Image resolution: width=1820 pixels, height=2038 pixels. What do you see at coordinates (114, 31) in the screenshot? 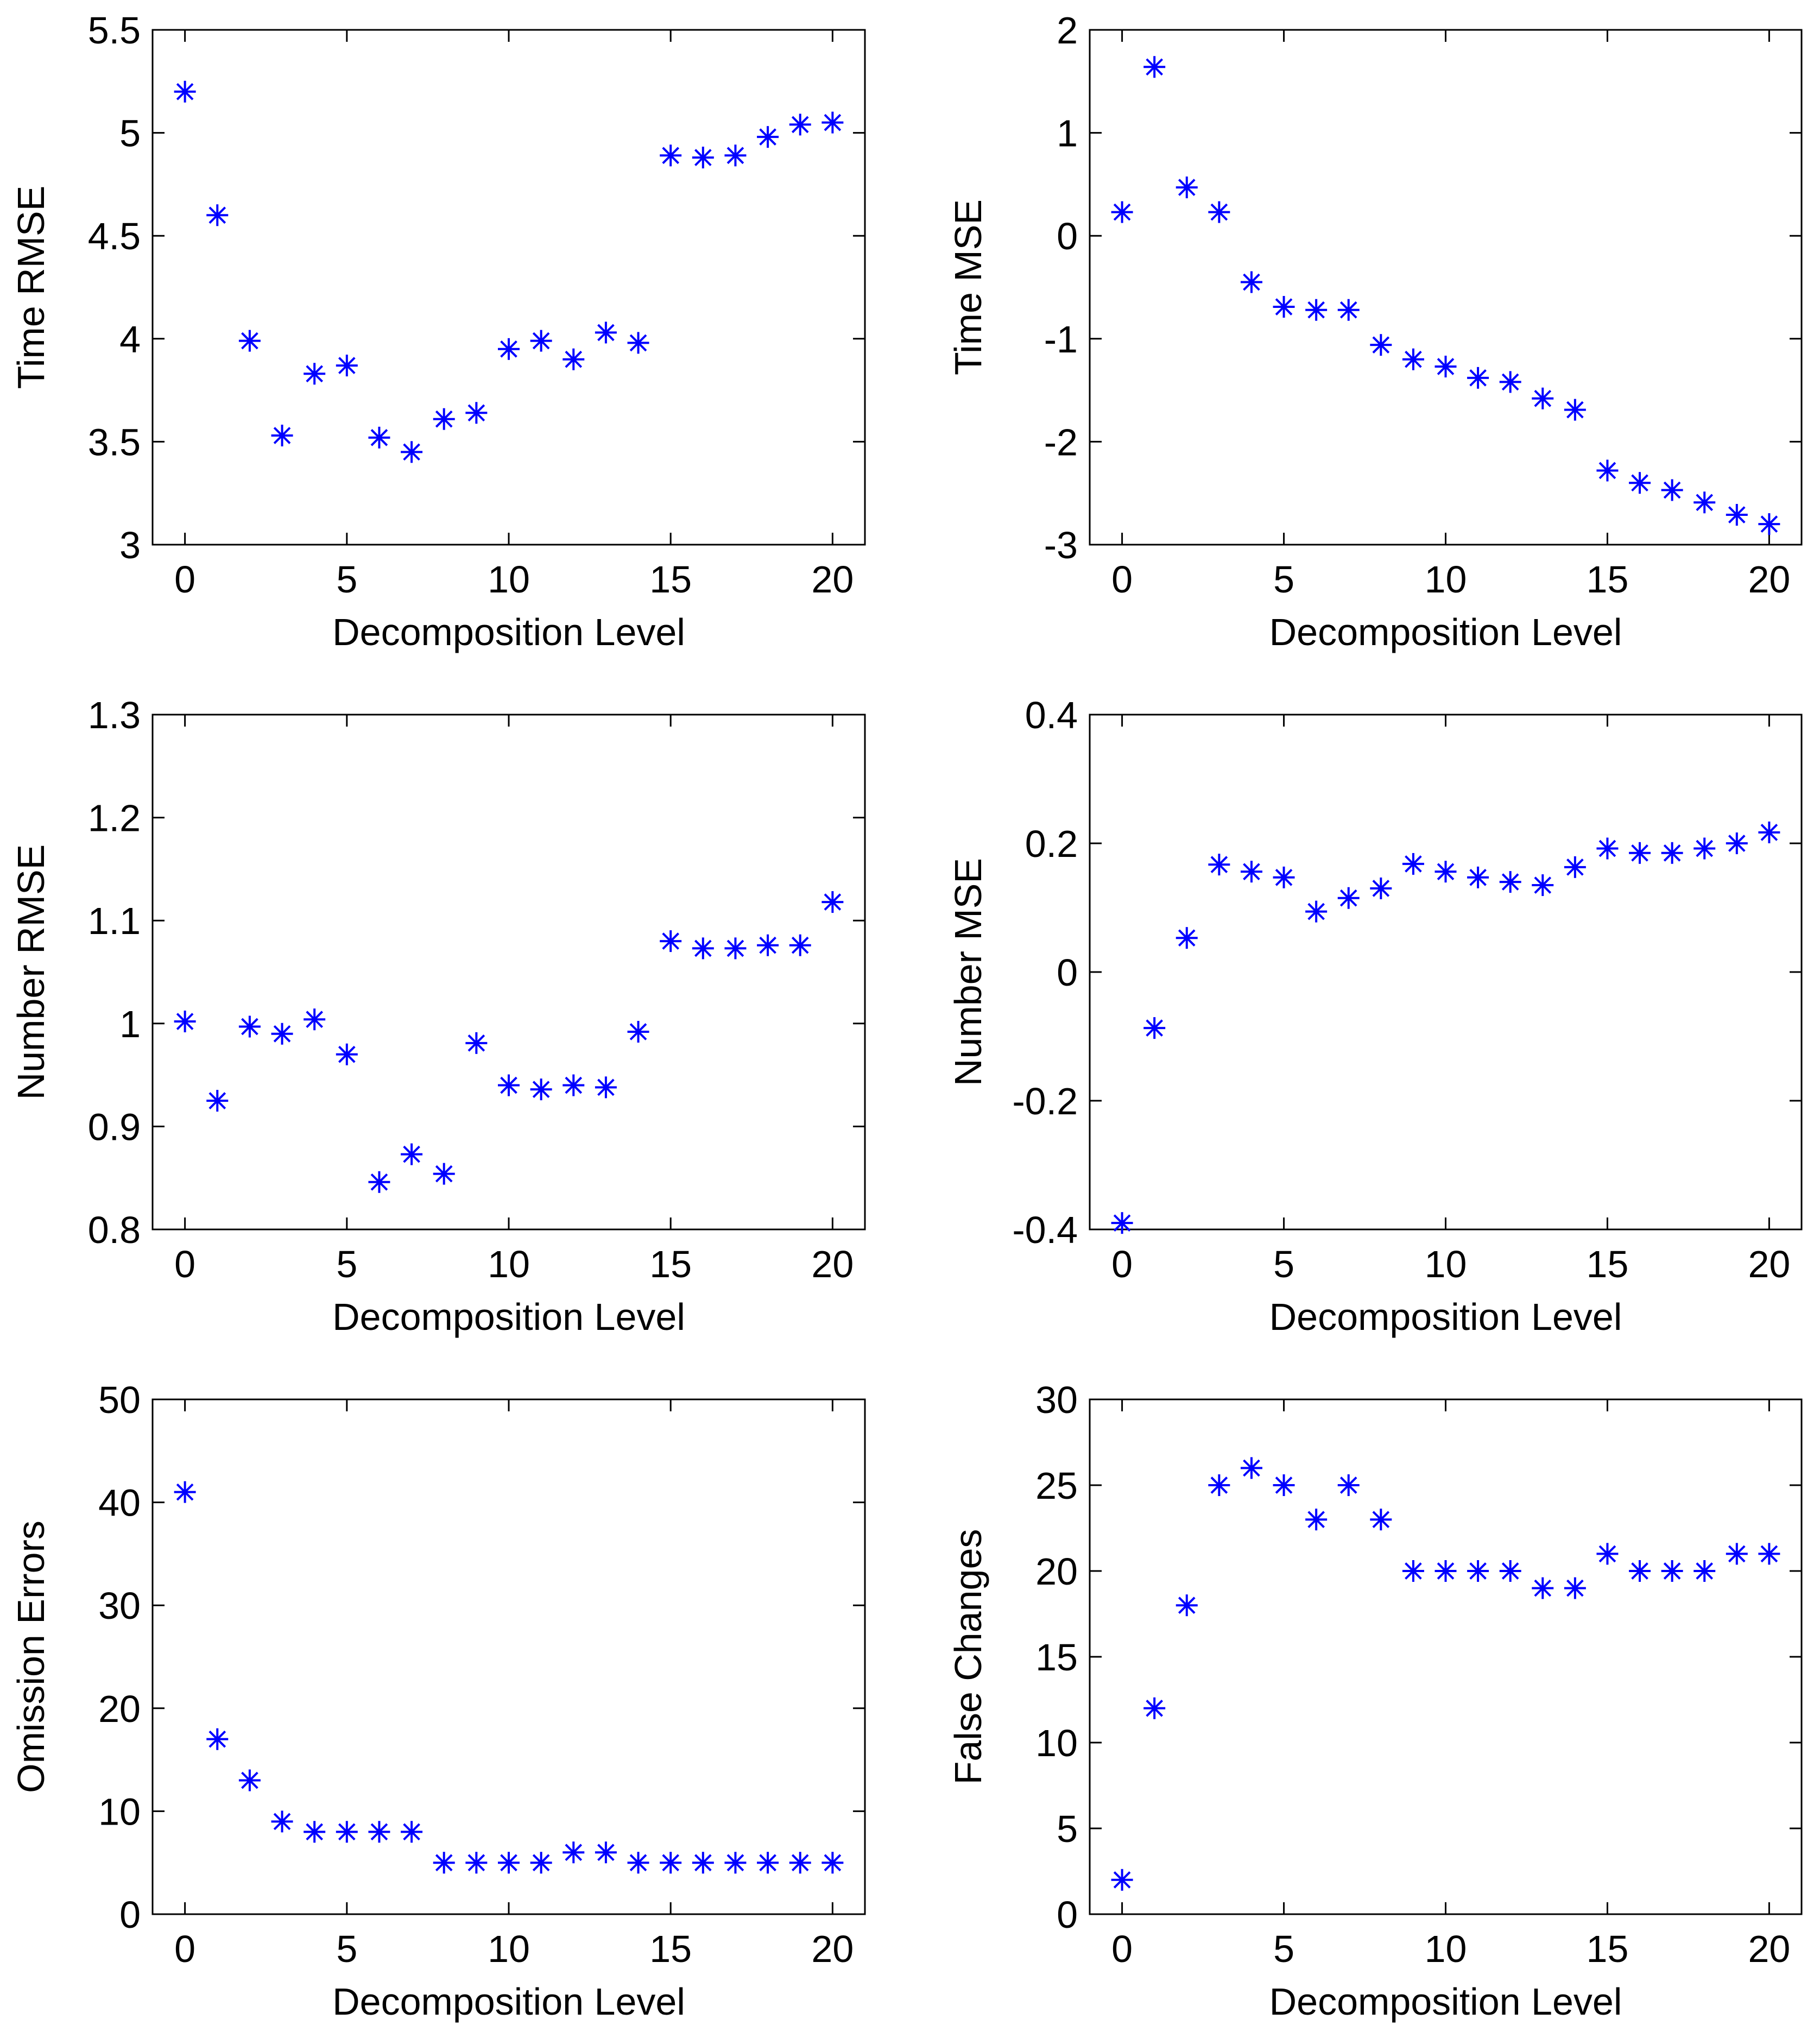
I see `y-tick-label: 5.5` at bounding box center [114, 31].